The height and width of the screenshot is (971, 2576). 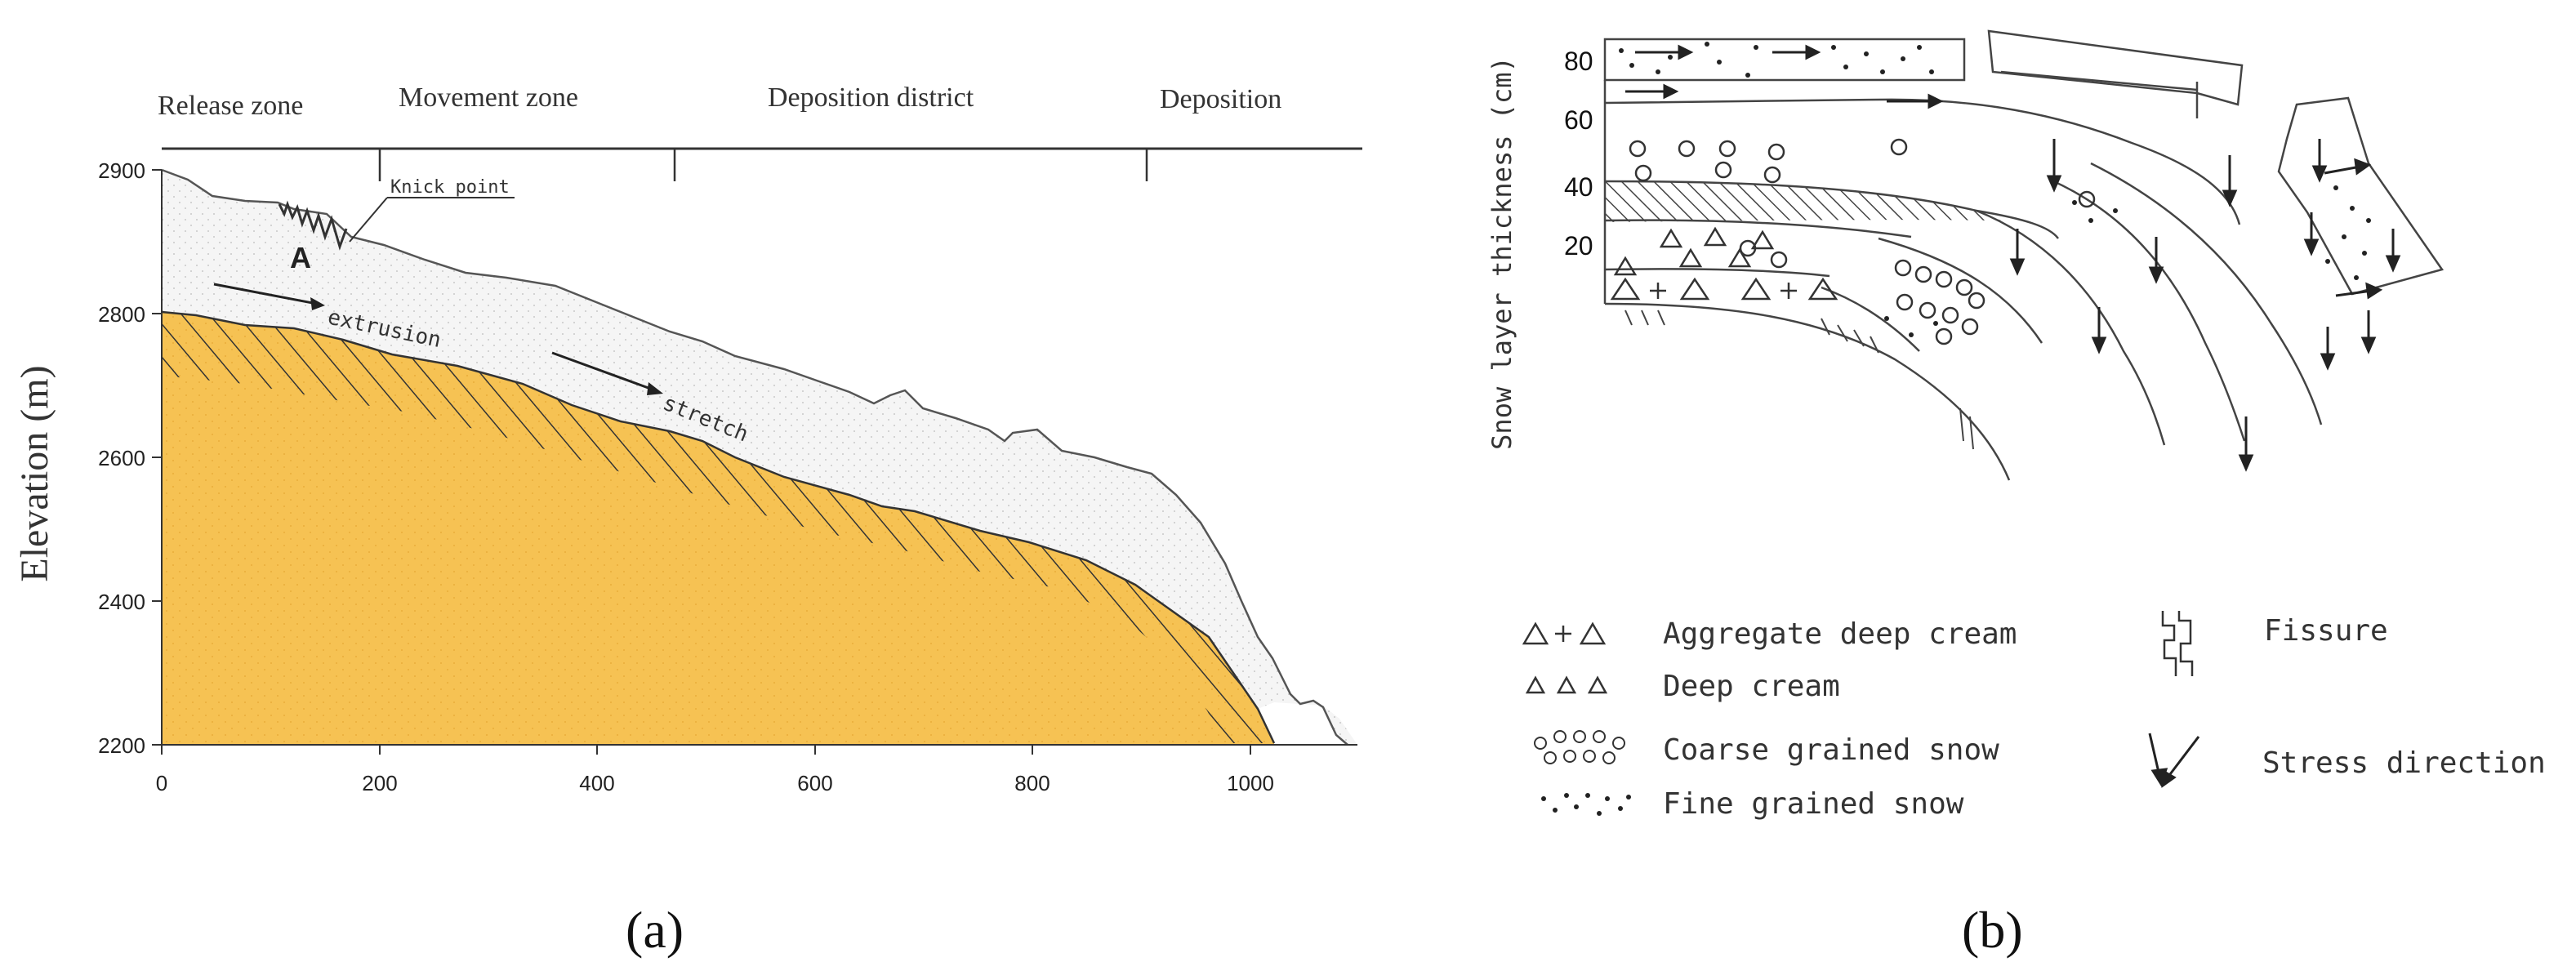 What do you see at coordinates (871, 97) in the screenshot?
I see `zone-label-deposition-district: Deposition district` at bounding box center [871, 97].